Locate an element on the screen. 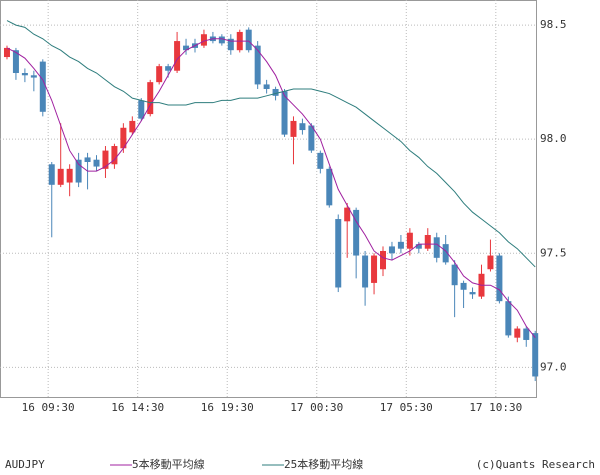 The image size is (600, 475). legend-label: 25本移動平均線 is located at coordinates (323, 464).